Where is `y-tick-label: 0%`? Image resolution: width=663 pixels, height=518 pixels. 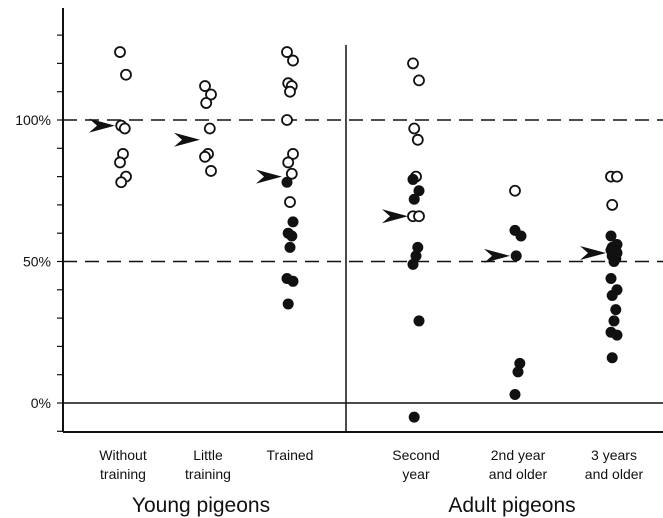 y-tick-label: 0% is located at coordinates (41, 403).